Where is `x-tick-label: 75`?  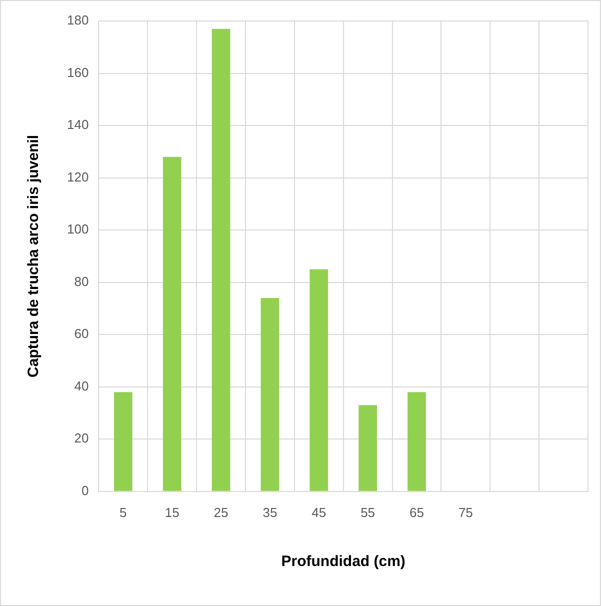 x-tick-label: 75 is located at coordinates (465, 512).